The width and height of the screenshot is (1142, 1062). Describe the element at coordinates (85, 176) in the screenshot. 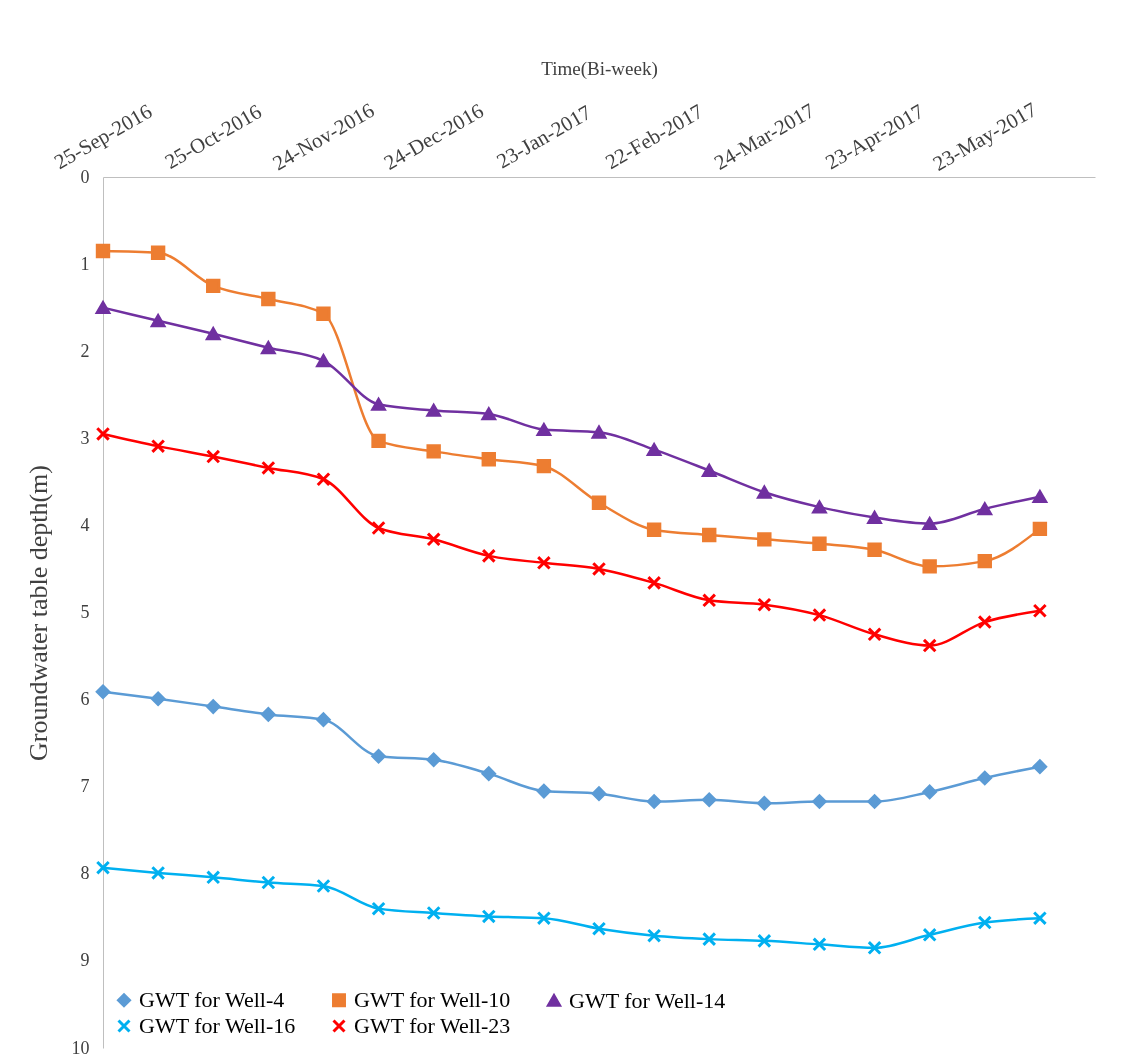

I see `y-tick-label: 0` at that location.